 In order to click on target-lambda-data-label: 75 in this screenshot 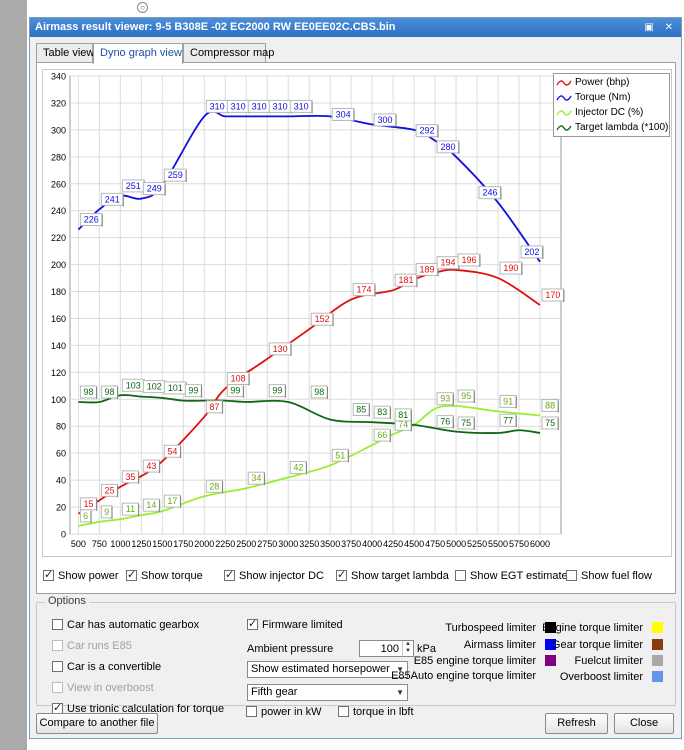, I will do `click(466, 423)`.